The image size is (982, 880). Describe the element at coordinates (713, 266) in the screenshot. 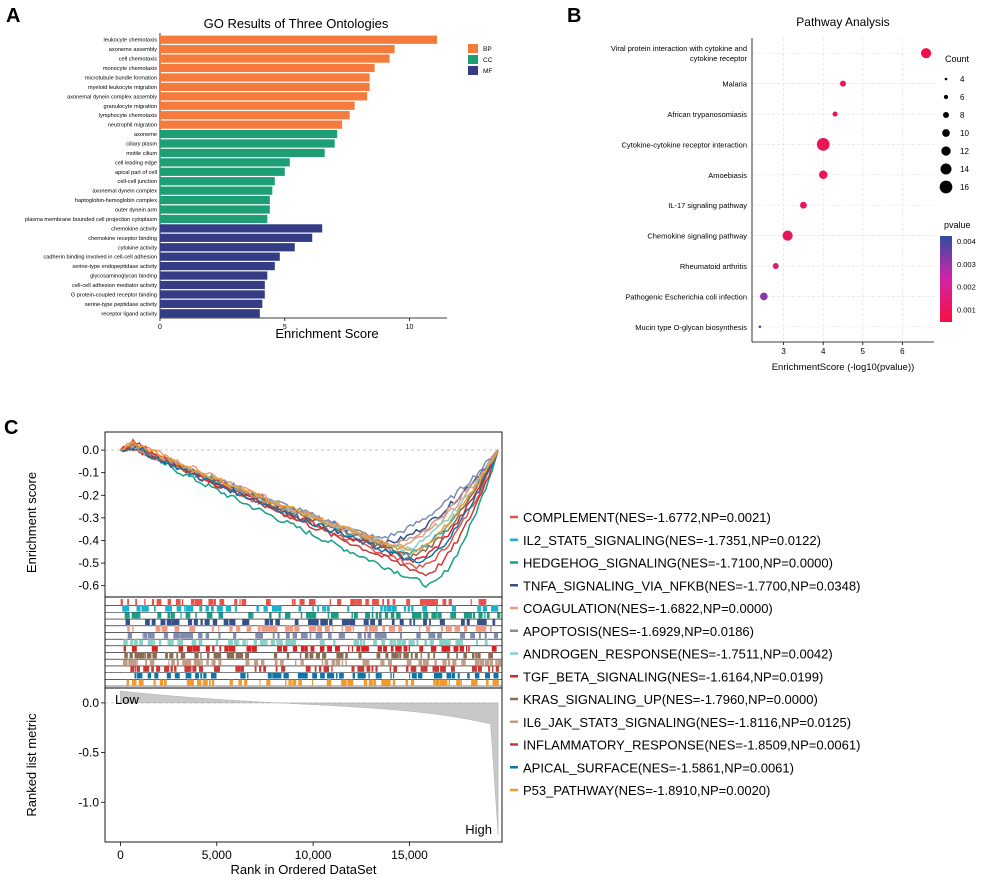

I see `pathway-label: Rheumatoid arthritis` at that location.